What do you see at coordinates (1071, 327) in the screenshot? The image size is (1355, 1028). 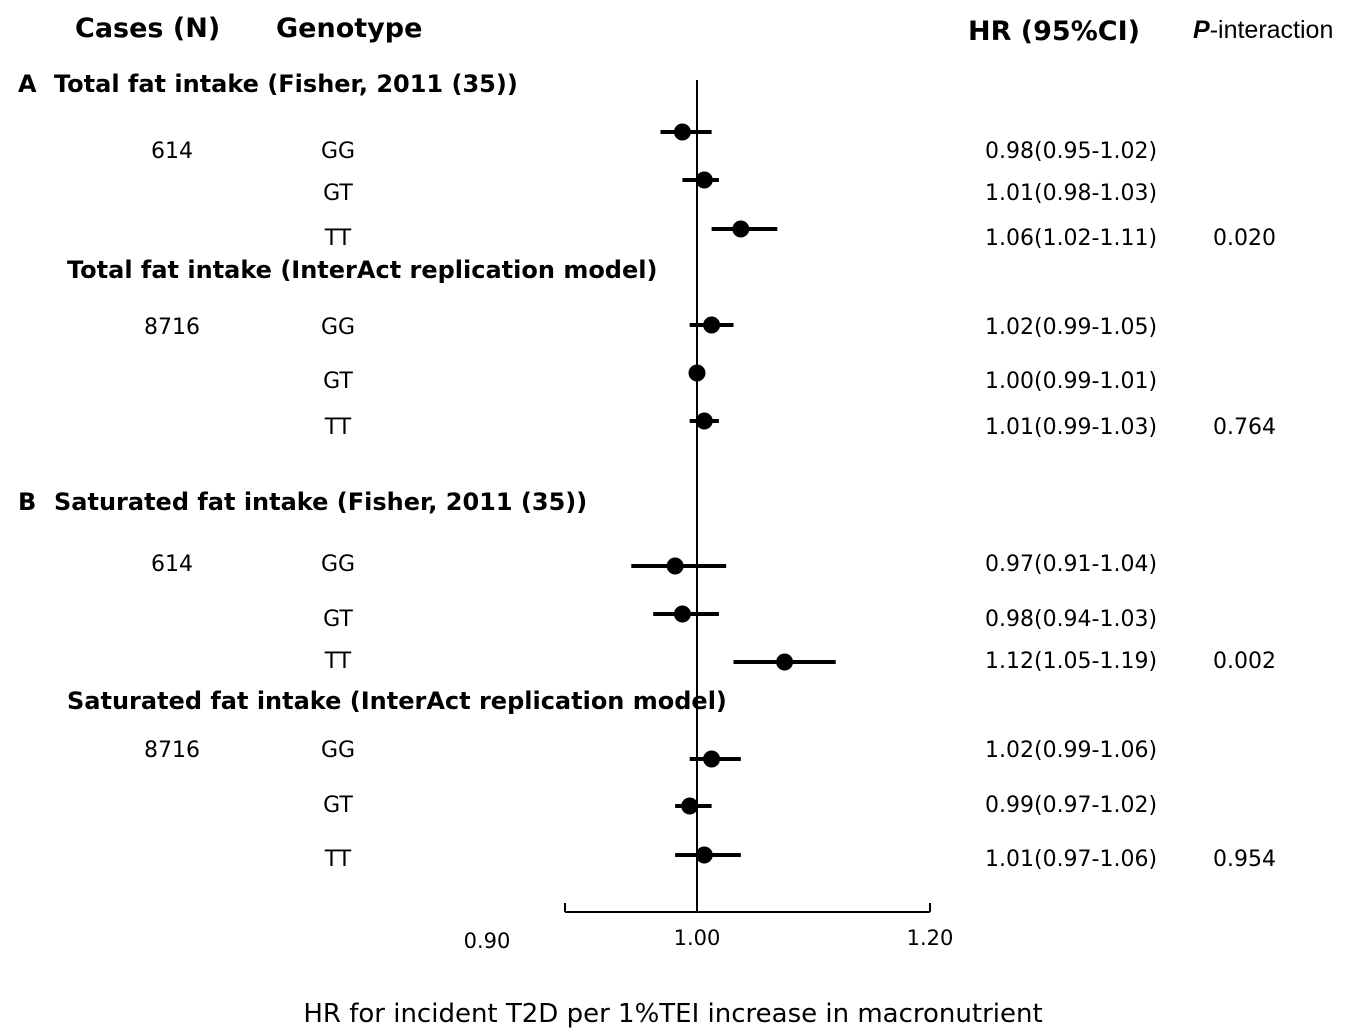 I see `hr-ci-label: 1.02(0.99-1.05)` at bounding box center [1071, 327].